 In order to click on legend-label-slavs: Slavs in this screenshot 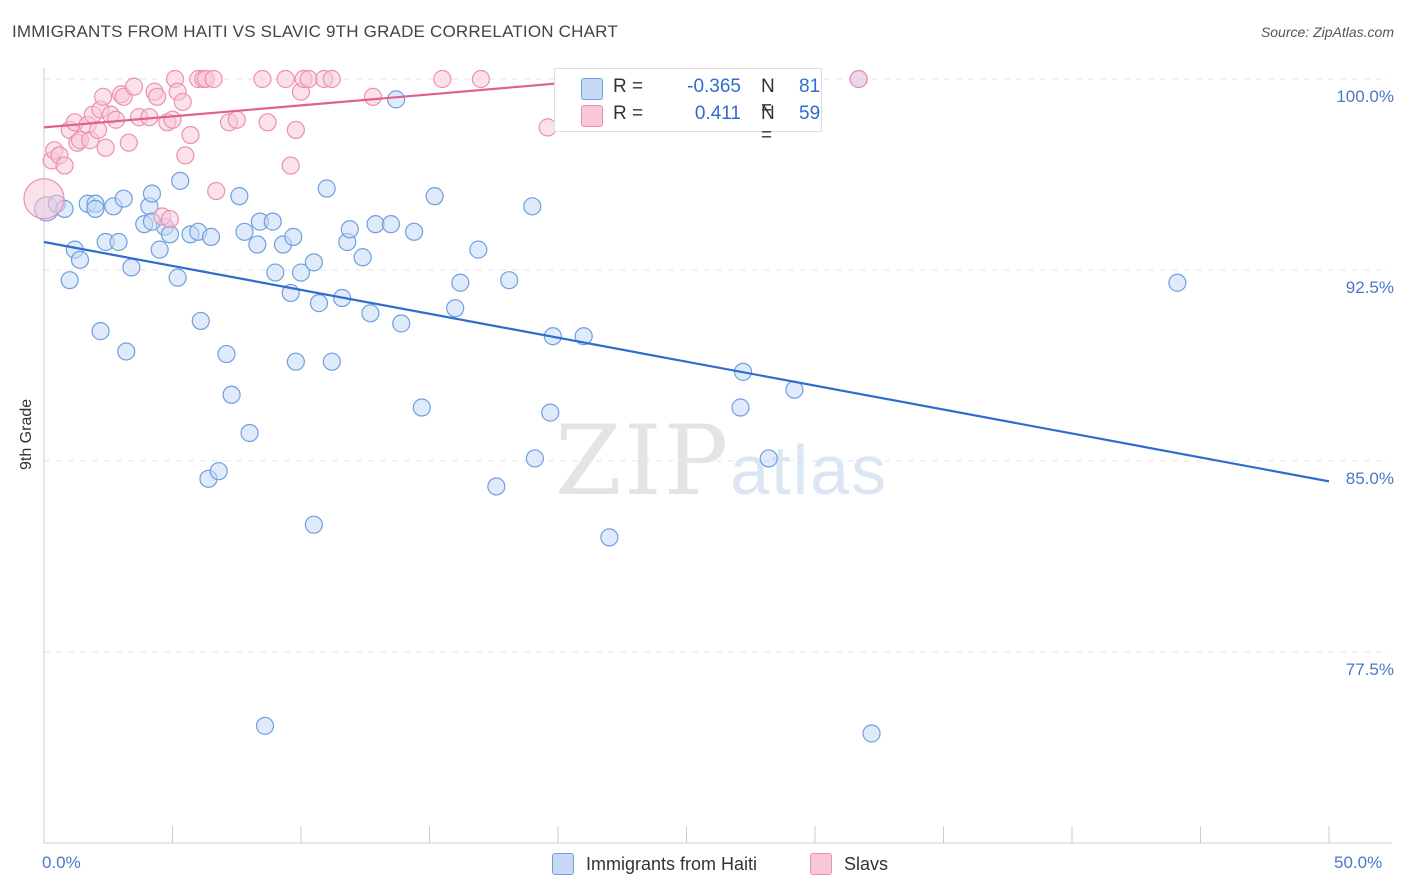, I will do `click(866, 863)`.